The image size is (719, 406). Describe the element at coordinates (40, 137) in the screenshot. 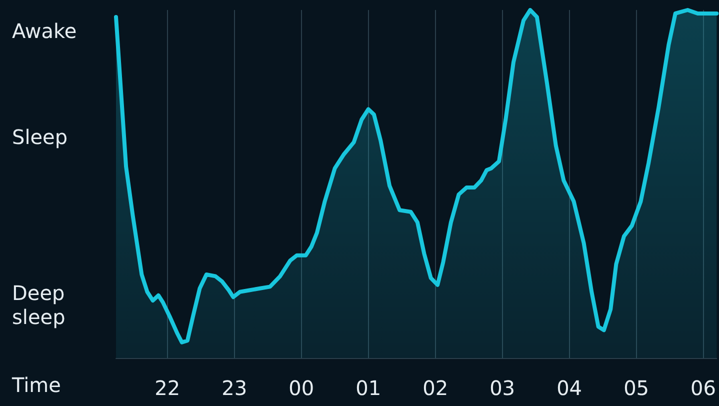

I see `text: Sleep` at that location.